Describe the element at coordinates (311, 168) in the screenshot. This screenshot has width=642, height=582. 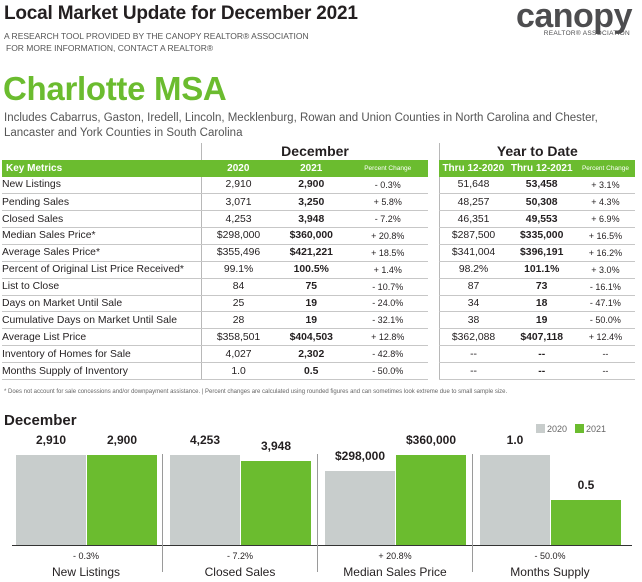
I see `col-2021: 2021` at that location.